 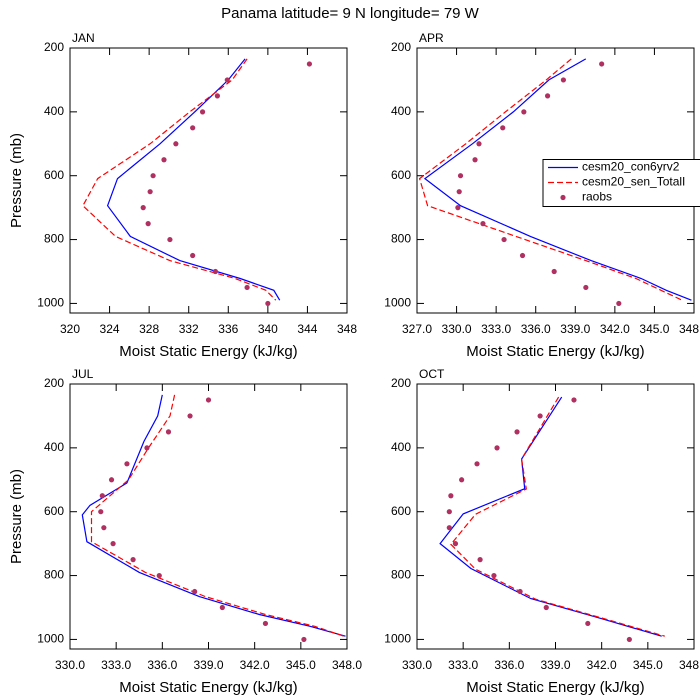 What do you see at coordinates (631, 167) in the screenshot?
I see `legend-label: cesm20_con6yrv2` at bounding box center [631, 167].